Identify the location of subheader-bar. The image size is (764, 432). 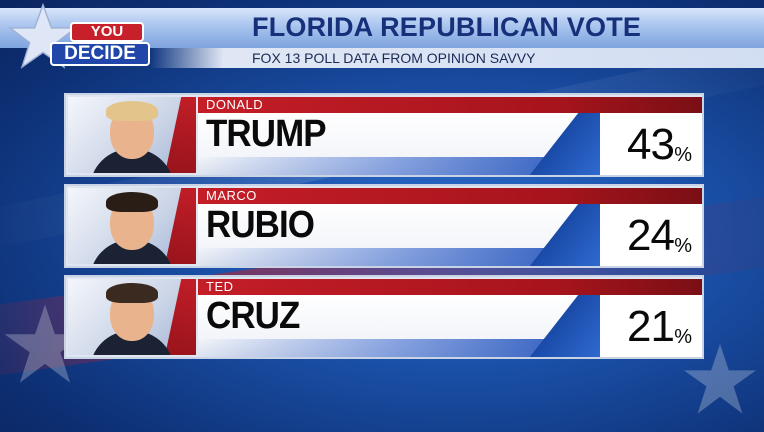
(457, 58).